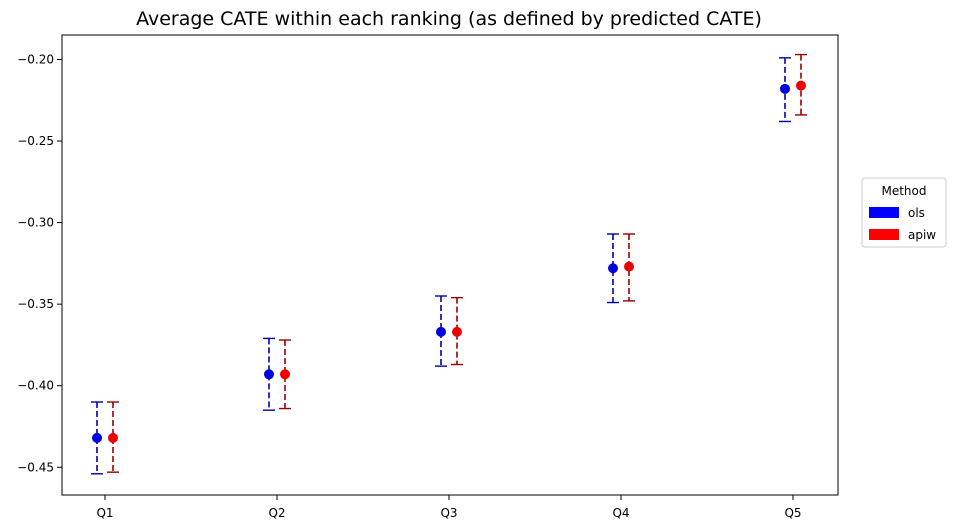  Describe the element at coordinates (884, 234) in the screenshot. I see `legend-swatch-apiw` at that location.